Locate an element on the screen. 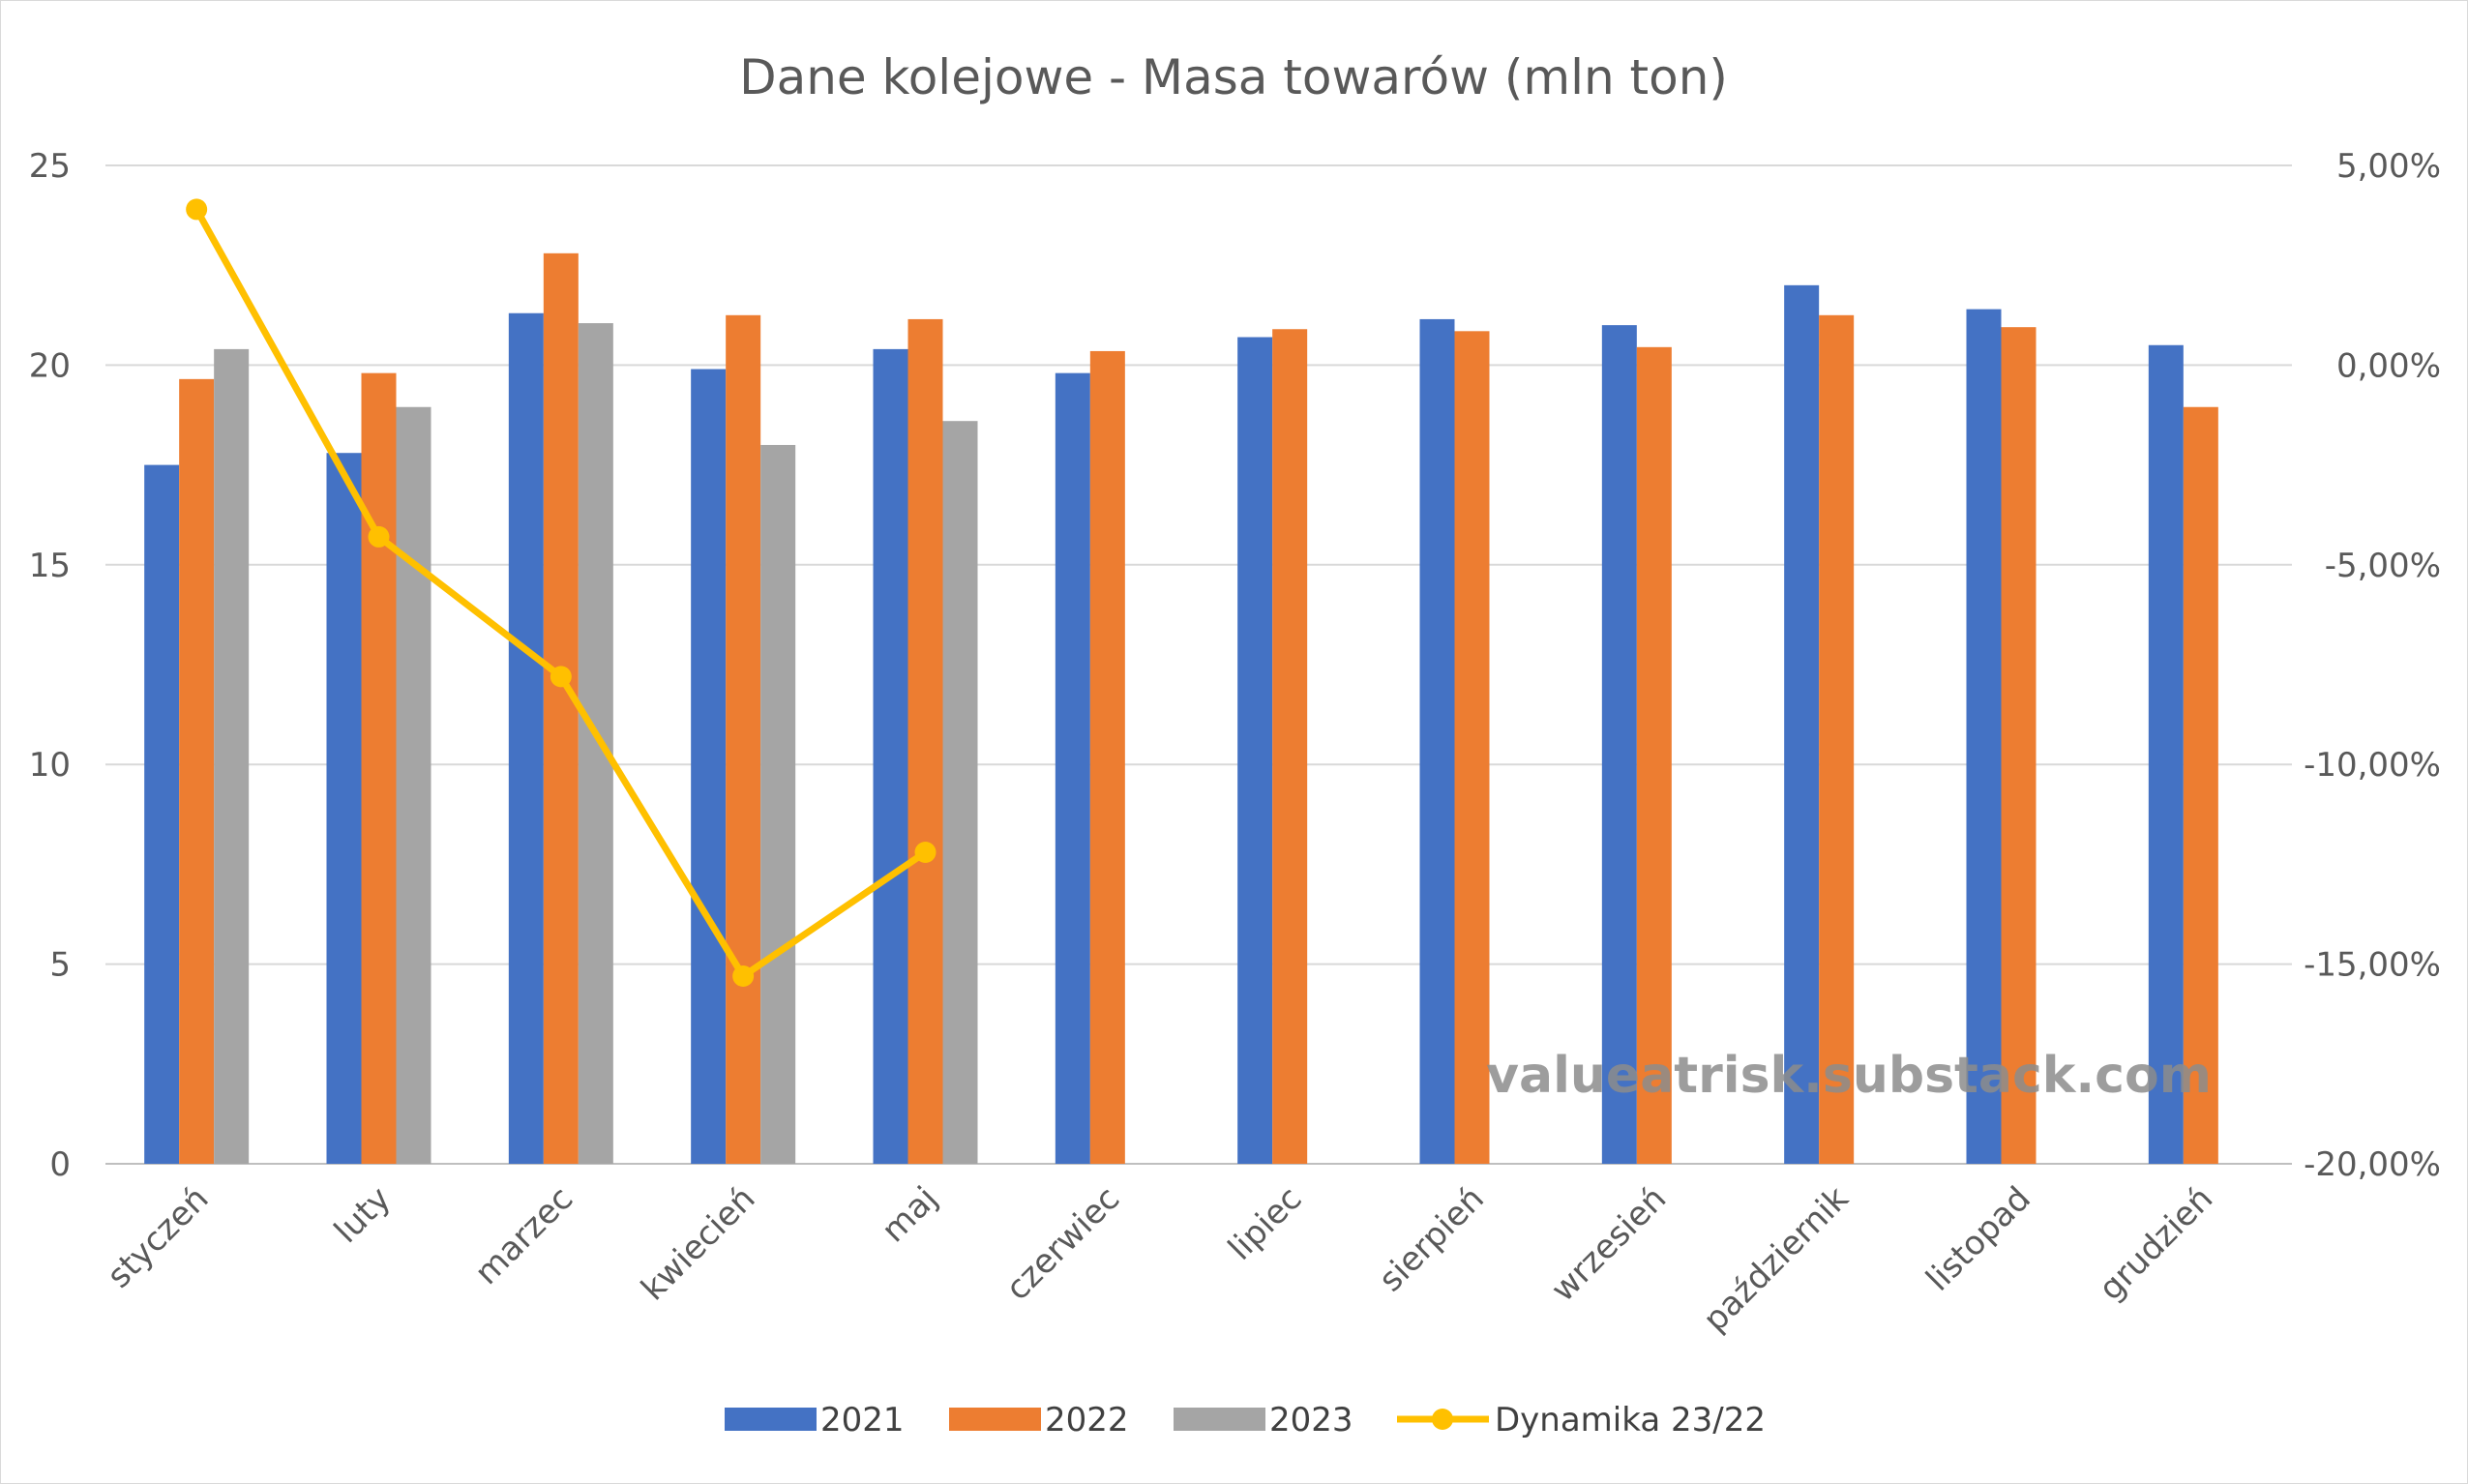 The width and height of the screenshot is (2468, 1484). legend-label: 2021 is located at coordinates (863, 1420).